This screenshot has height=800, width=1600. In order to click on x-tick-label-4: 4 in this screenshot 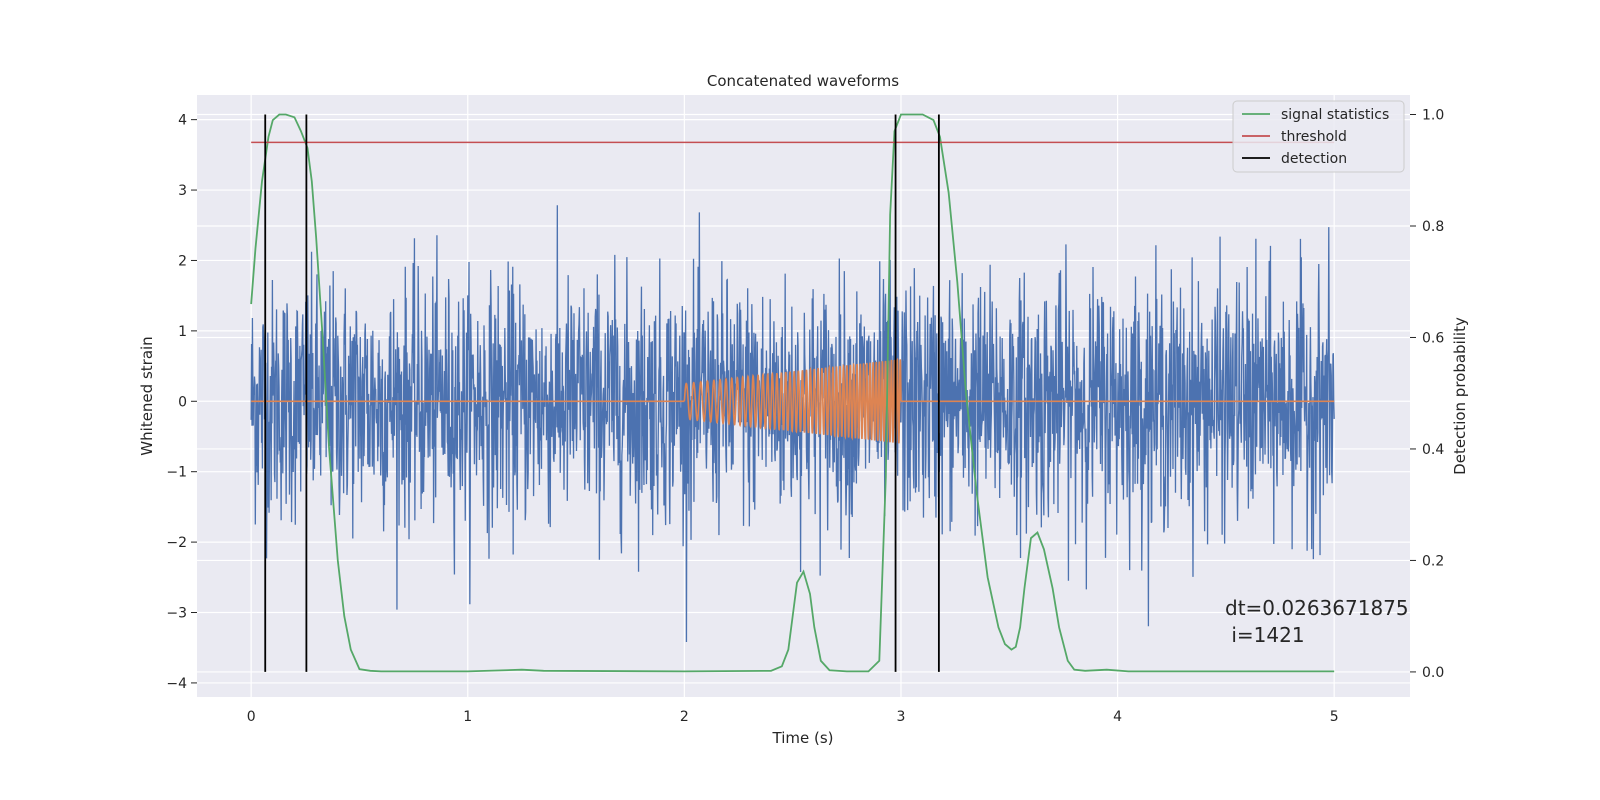, I will do `click(1117, 717)`.